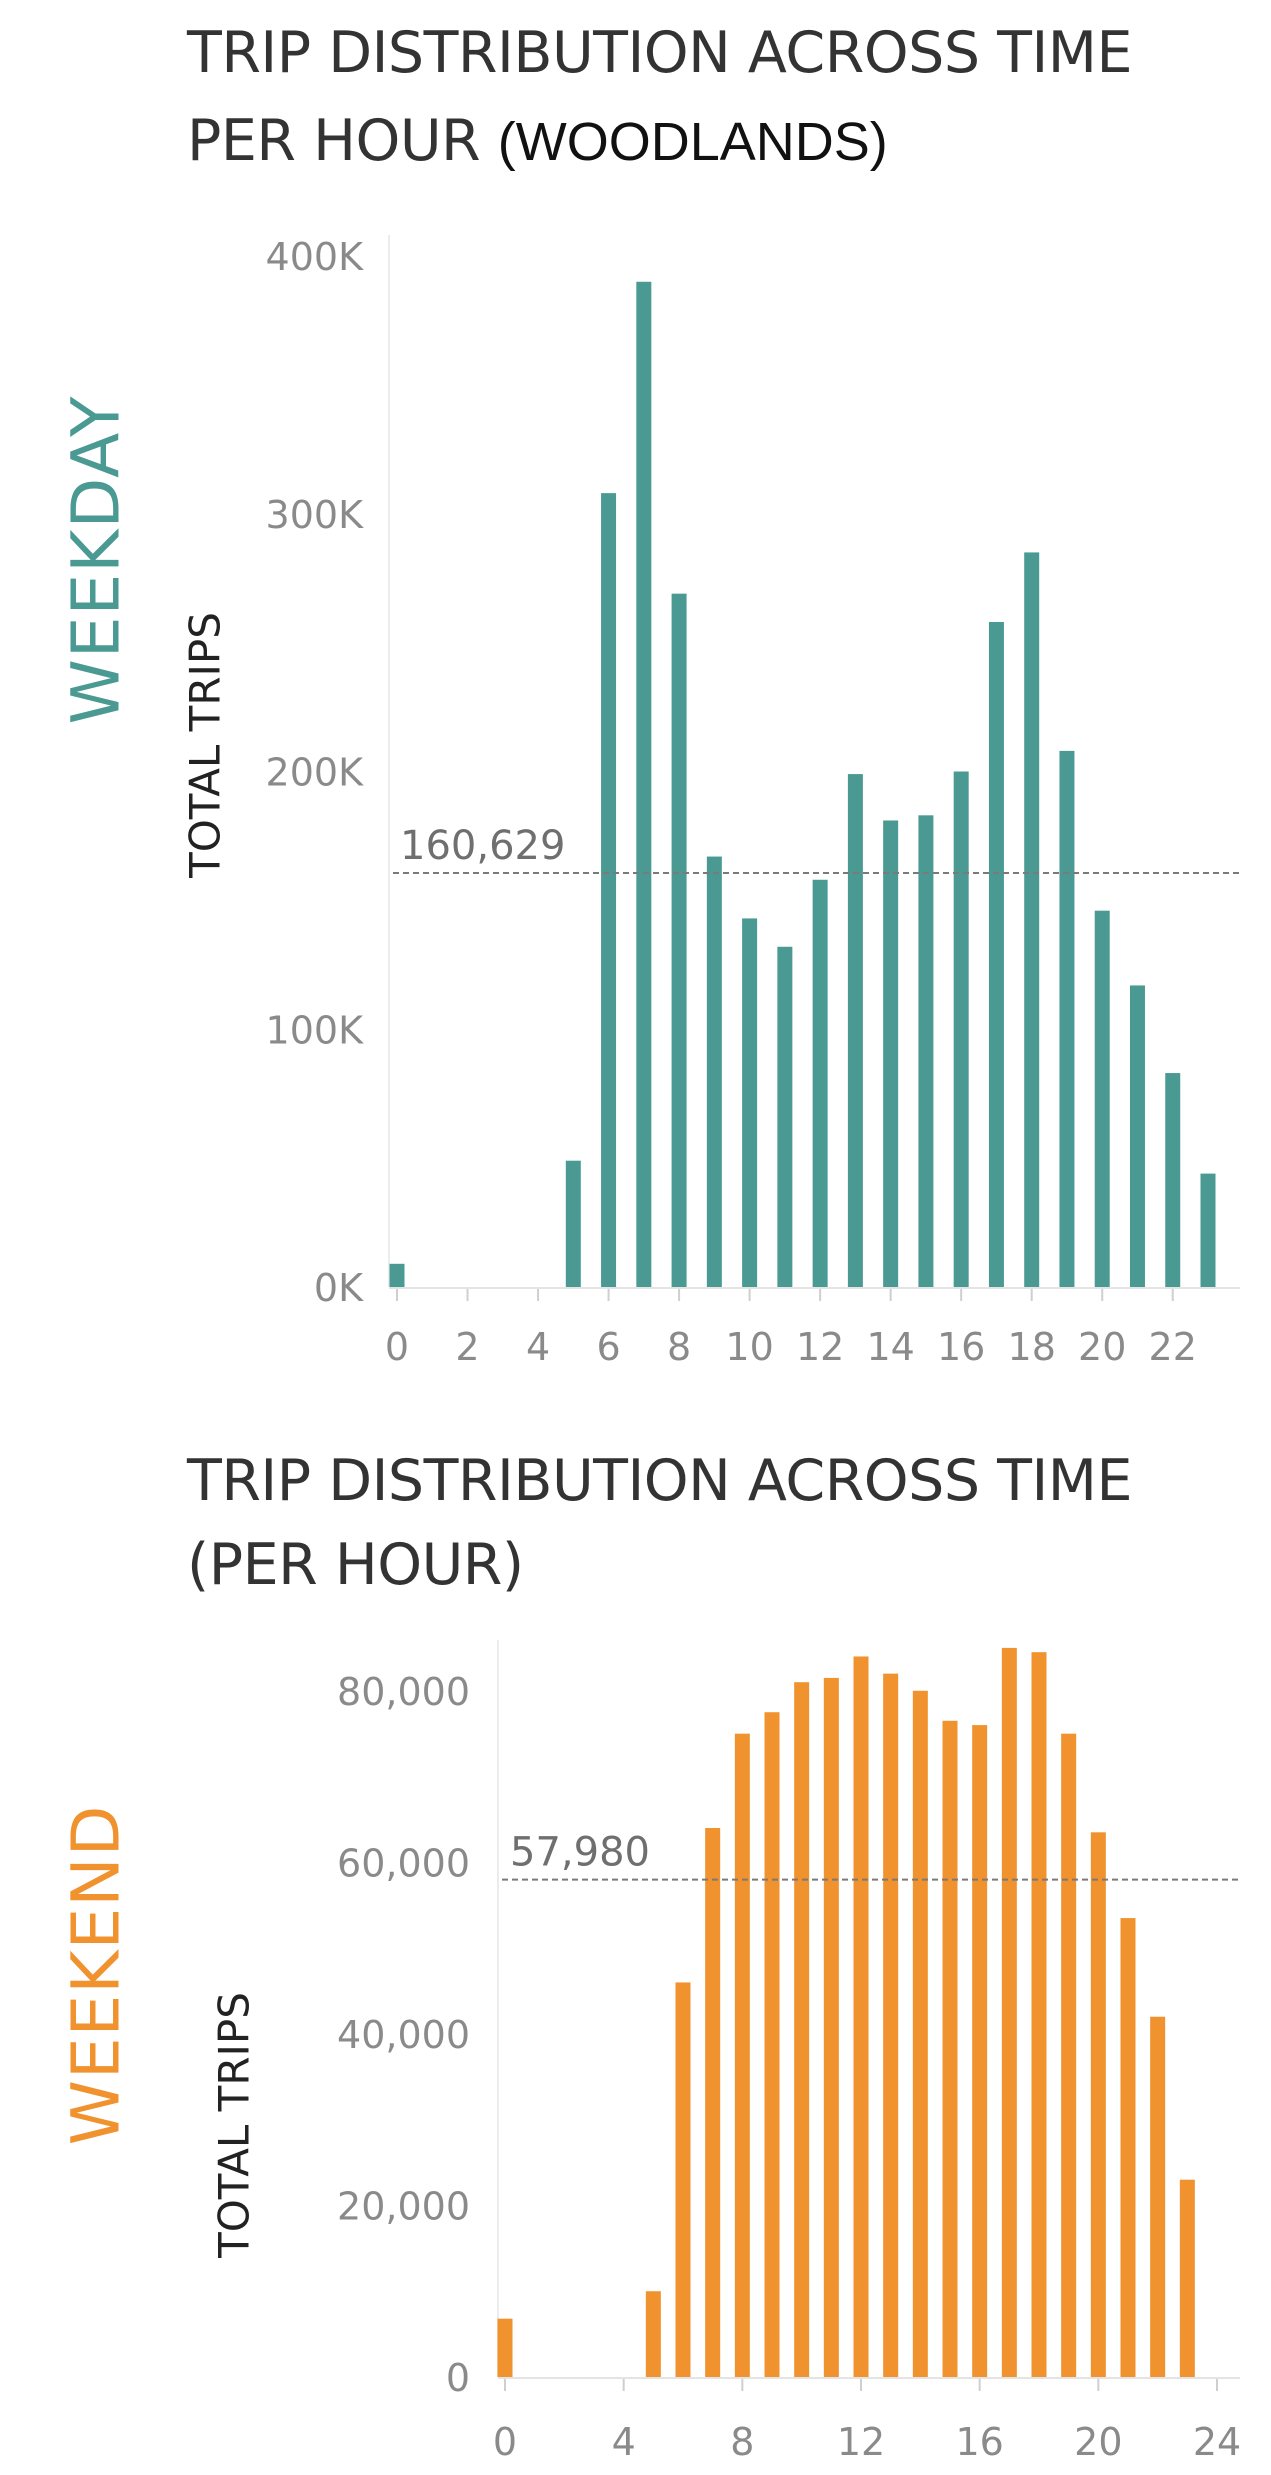 Image resolution: width=1271 pixels, height=2475 pixels. I want to click on weekday-chart-title: TRIP DISTRIBUTION ACROSS TIME, so click(659, 53).